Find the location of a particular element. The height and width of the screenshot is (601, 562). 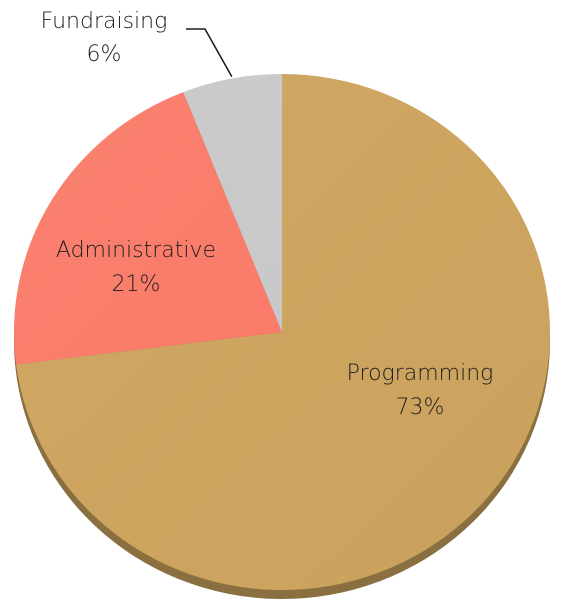

slice-percent-administrative: 21% is located at coordinates (136, 284).